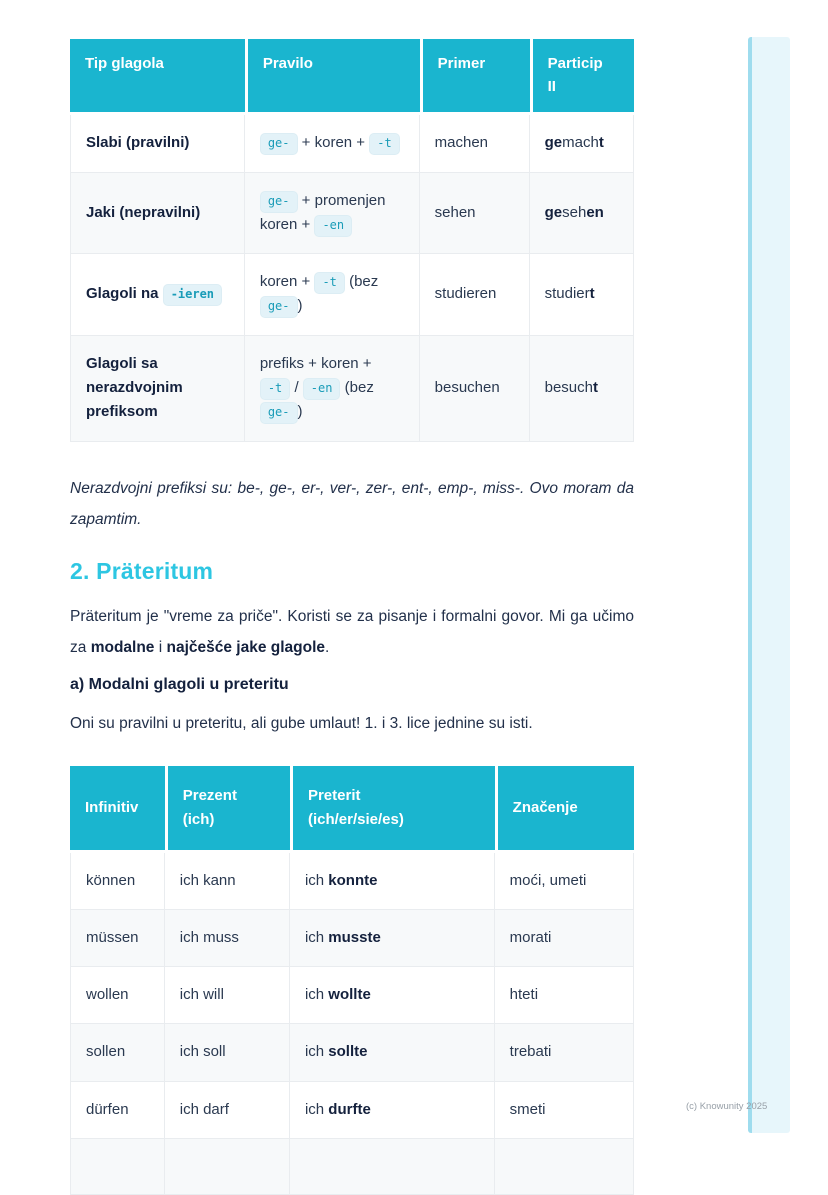  I want to click on table-cell: ich musste, so click(392, 938).